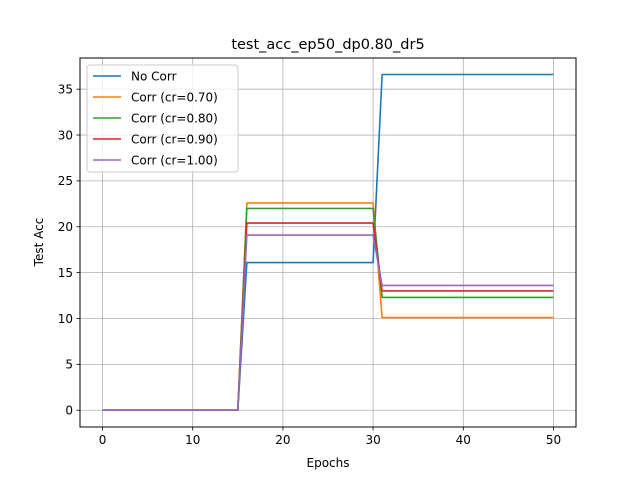 The image size is (640, 480). Describe the element at coordinates (65, 89) in the screenshot. I see `y-tick-label: 35` at that location.